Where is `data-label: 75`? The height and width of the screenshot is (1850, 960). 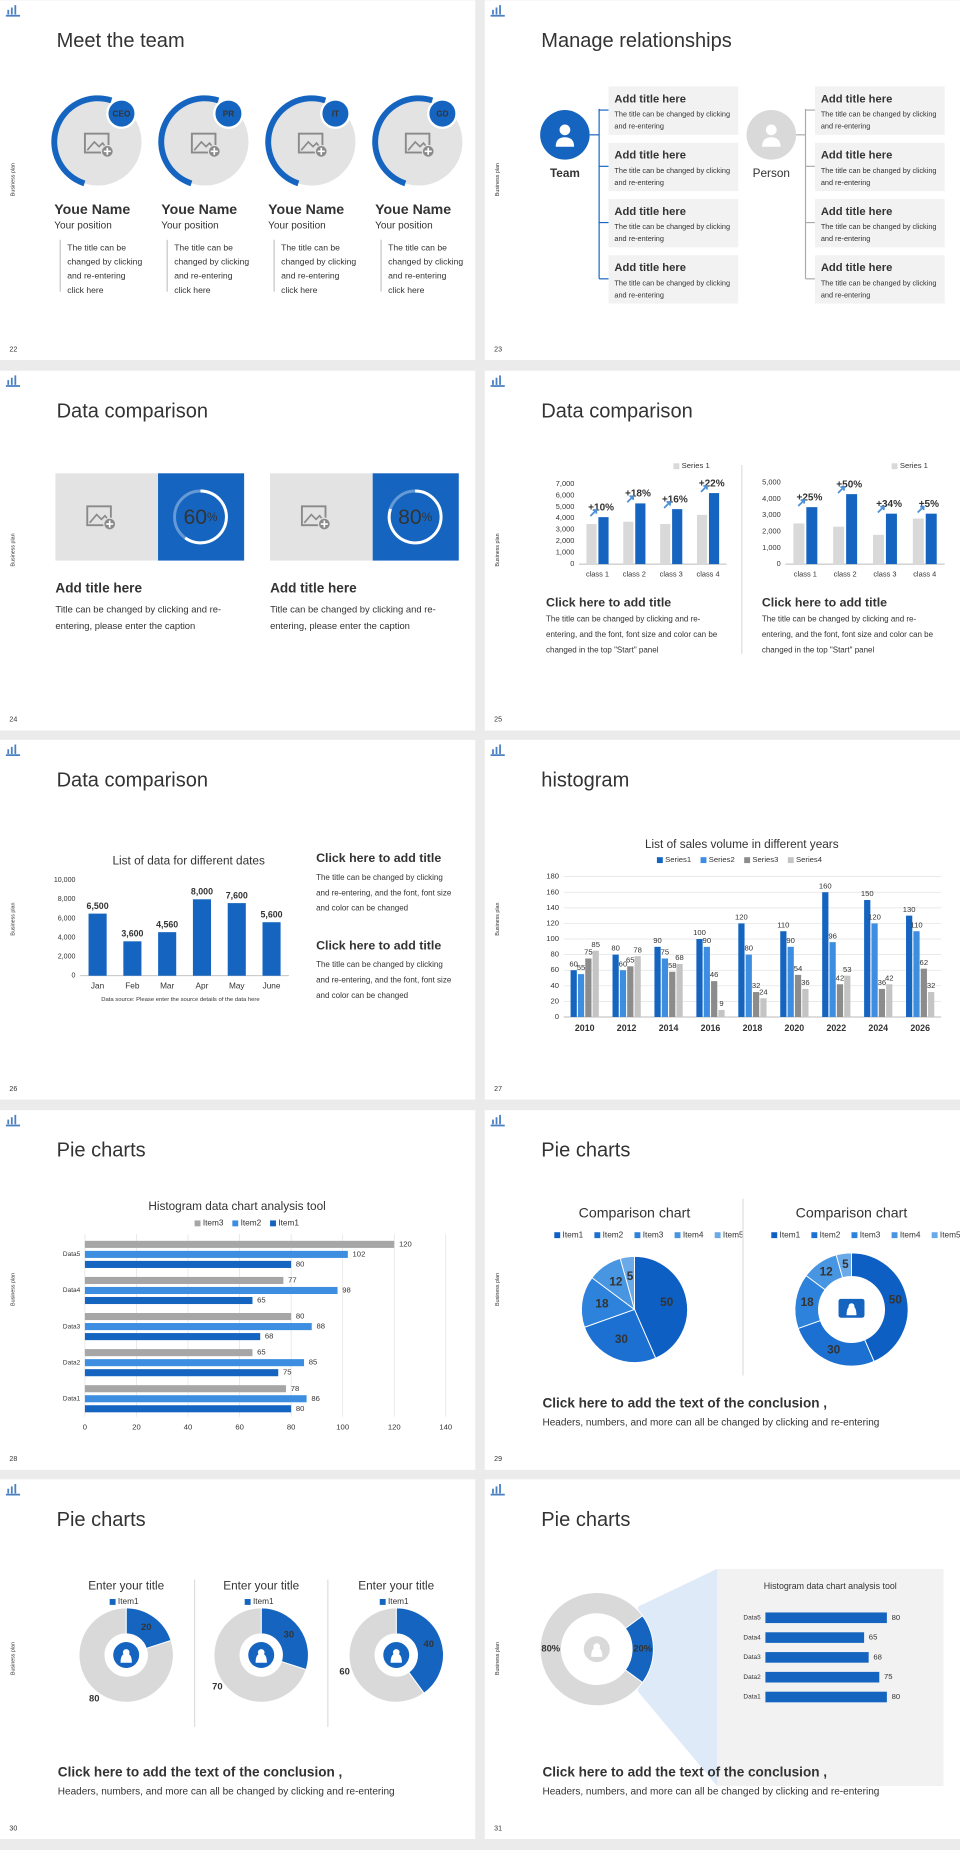 data-label: 75 is located at coordinates (588, 952).